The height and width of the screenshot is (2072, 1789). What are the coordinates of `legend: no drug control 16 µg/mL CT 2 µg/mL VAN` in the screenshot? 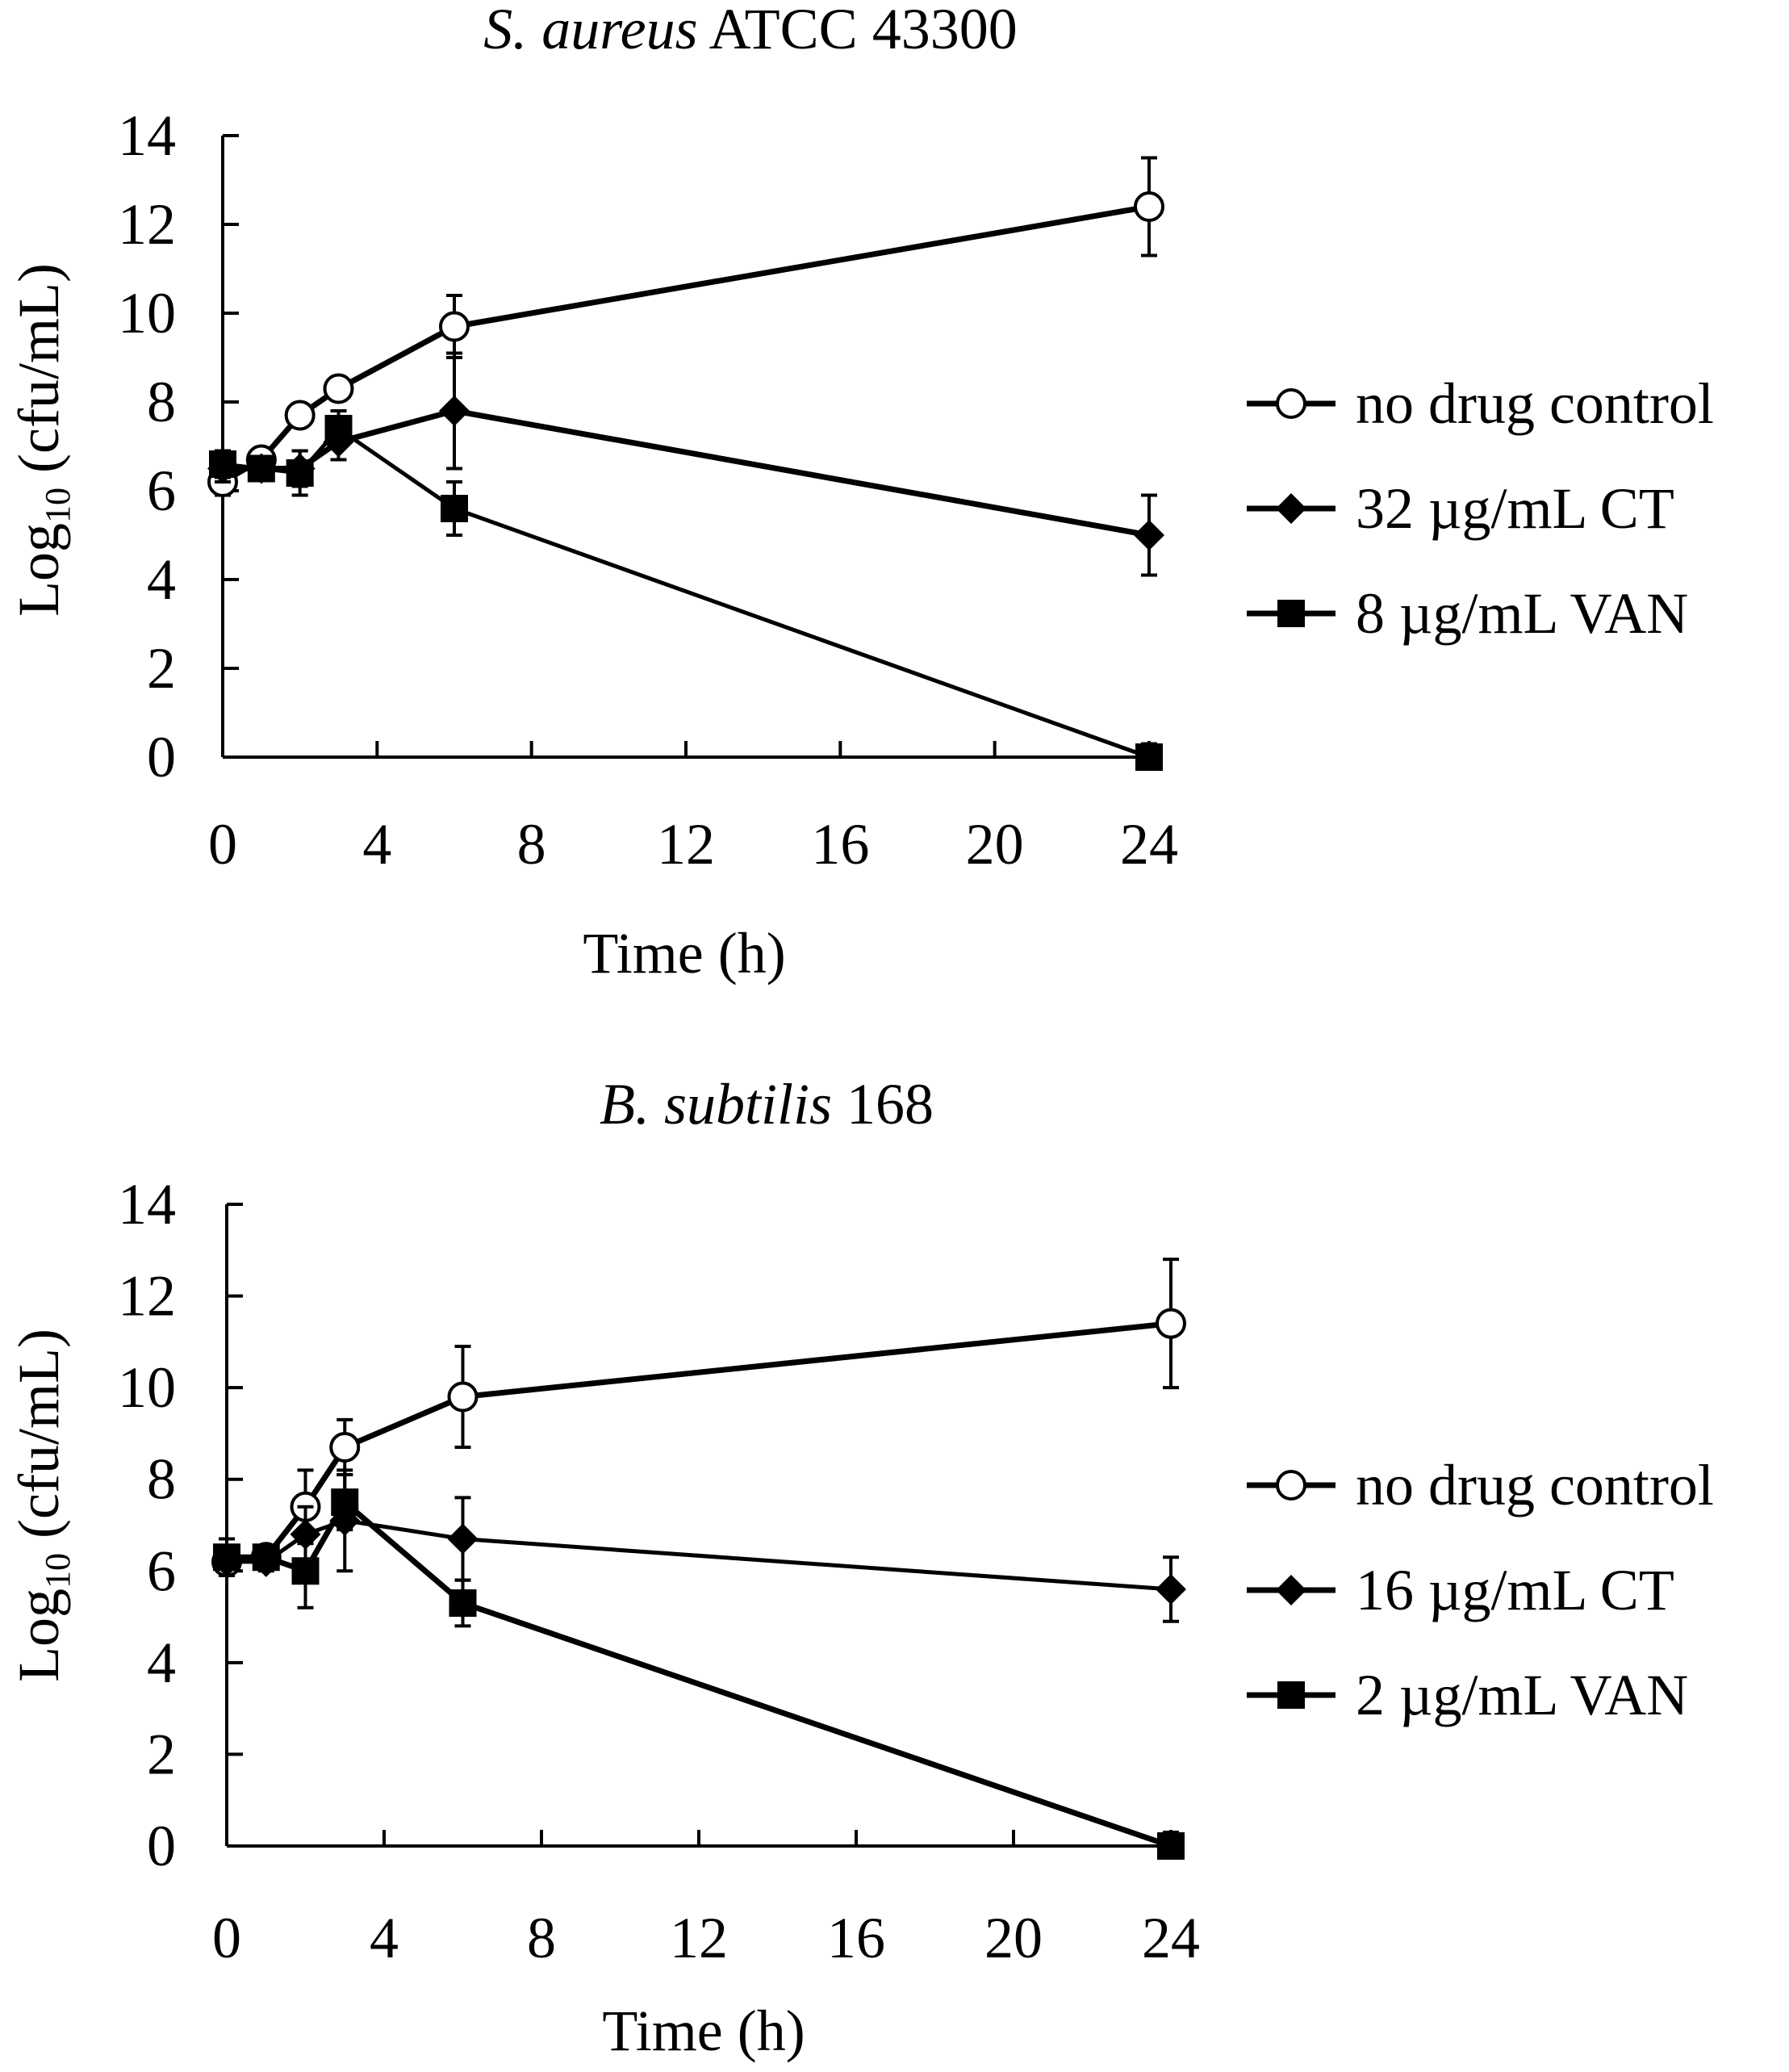 It's located at (1481, 1590).